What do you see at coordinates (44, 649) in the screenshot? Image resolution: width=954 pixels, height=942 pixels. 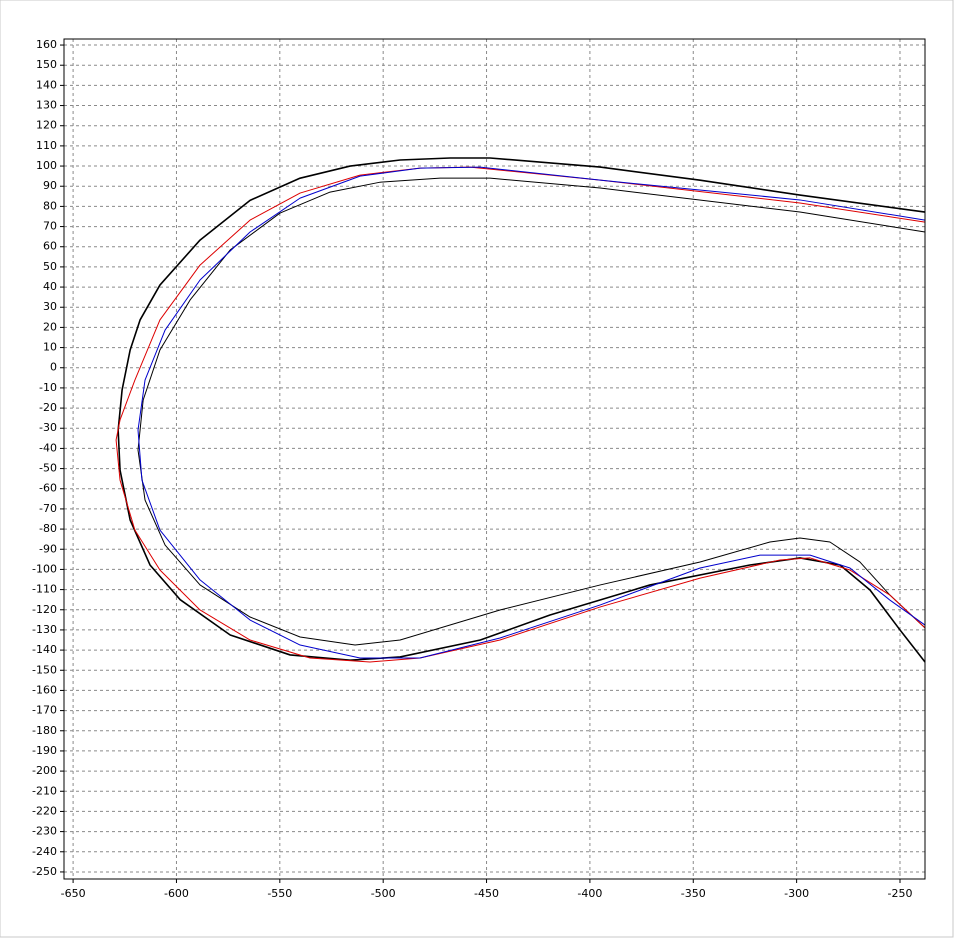 I see `y-tick-label: -140` at bounding box center [44, 649].